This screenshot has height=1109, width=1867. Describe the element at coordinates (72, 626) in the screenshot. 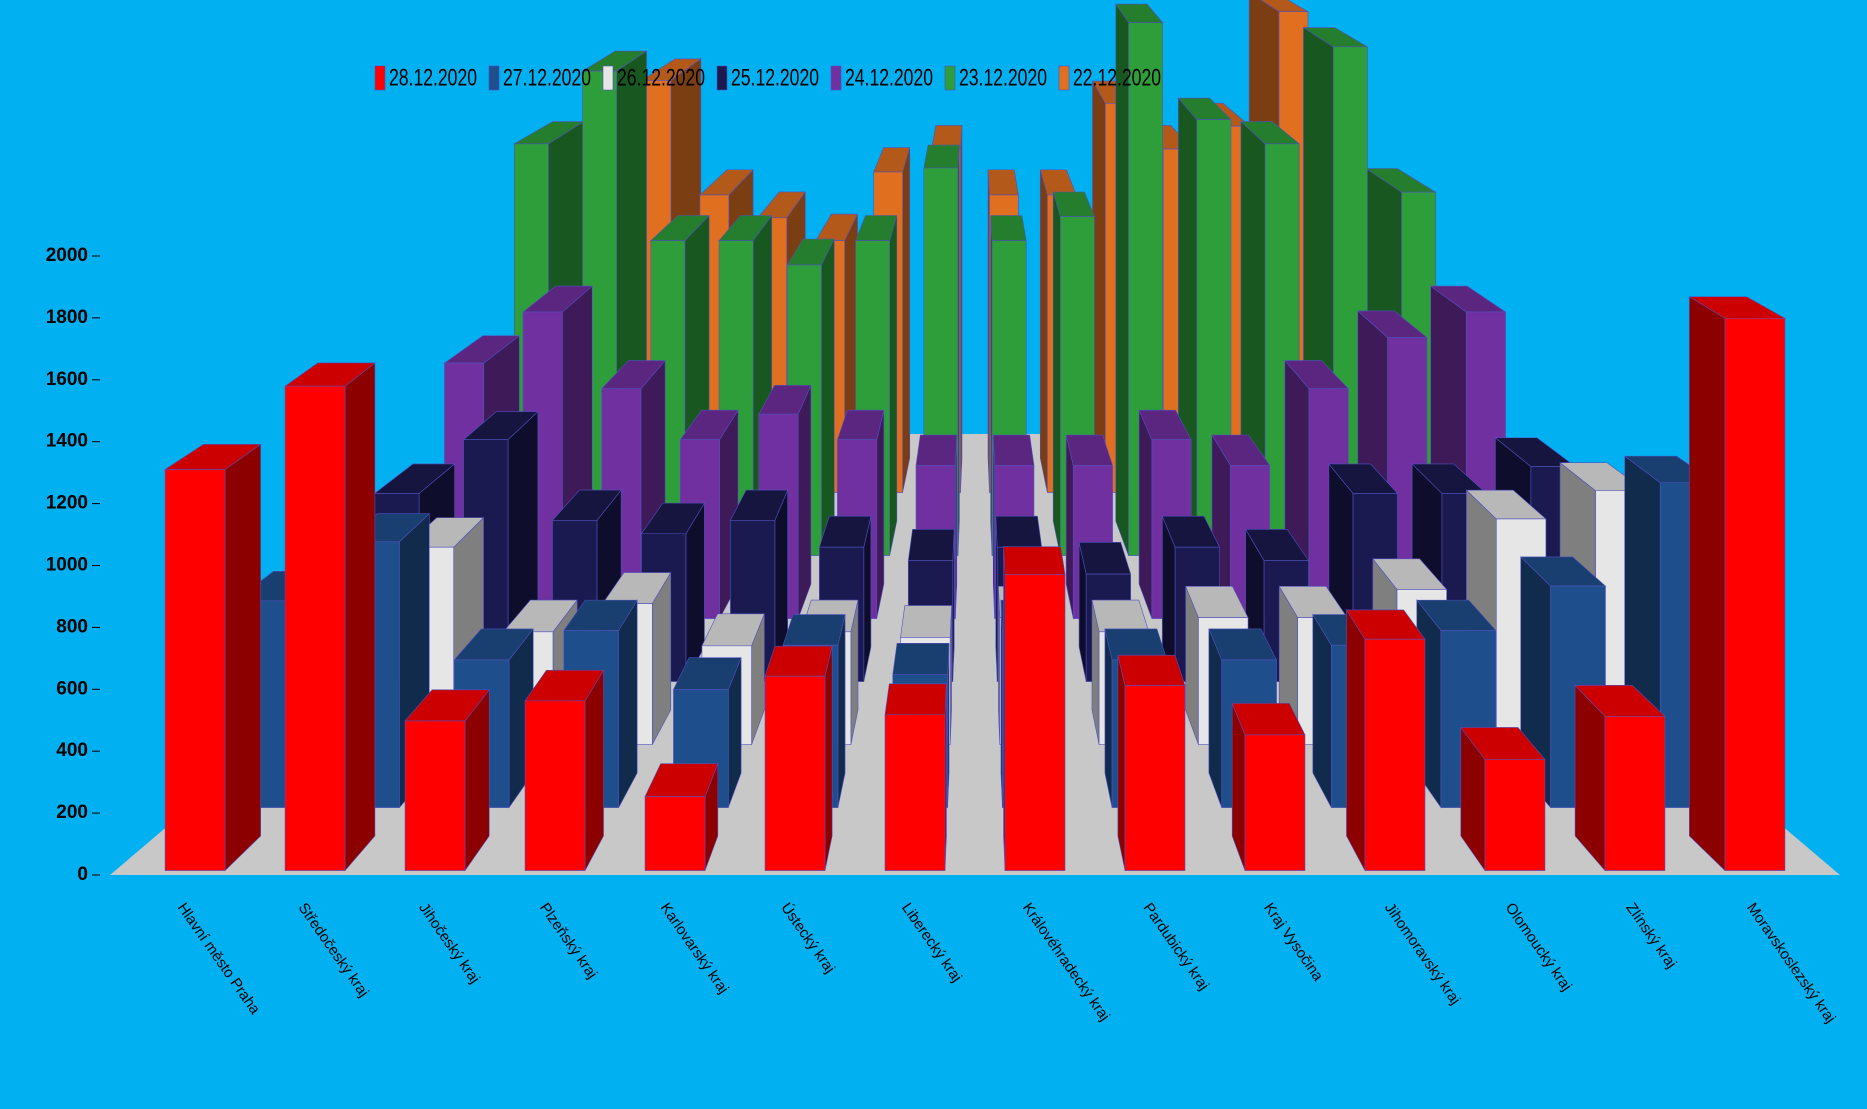

I see `y-tick-label: 800` at that location.